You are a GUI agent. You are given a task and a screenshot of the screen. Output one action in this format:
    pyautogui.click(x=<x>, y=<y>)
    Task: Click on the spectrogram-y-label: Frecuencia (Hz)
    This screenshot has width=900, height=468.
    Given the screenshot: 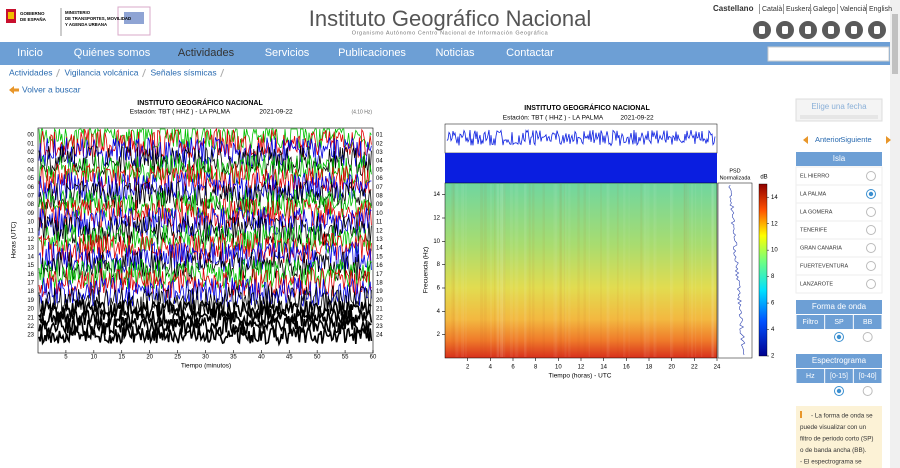 What is the action you would take?
    pyautogui.click(x=426, y=270)
    